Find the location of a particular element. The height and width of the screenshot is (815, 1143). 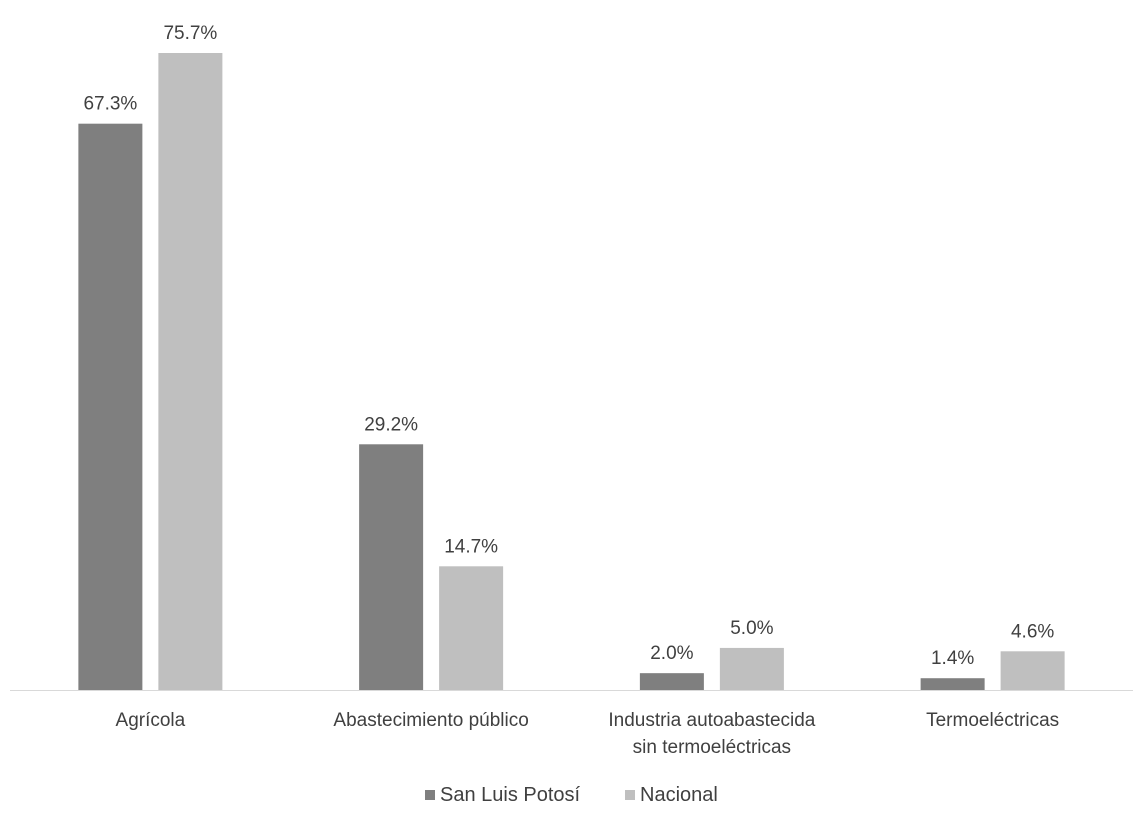

category-label: Industria autoabastecida is located at coordinates (711, 720).